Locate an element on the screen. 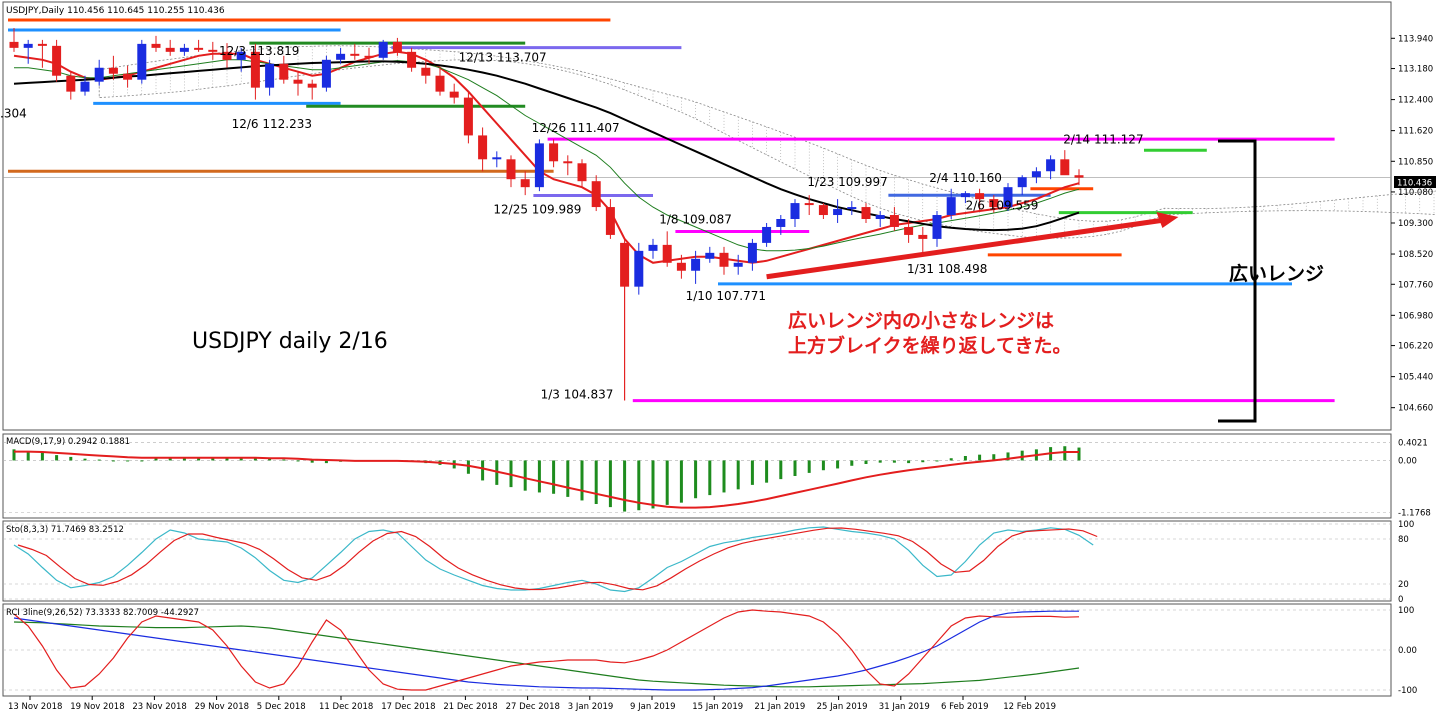 This screenshot has height=716, width=1436. price-label-10: 1/31 108.498 is located at coordinates (947, 269).